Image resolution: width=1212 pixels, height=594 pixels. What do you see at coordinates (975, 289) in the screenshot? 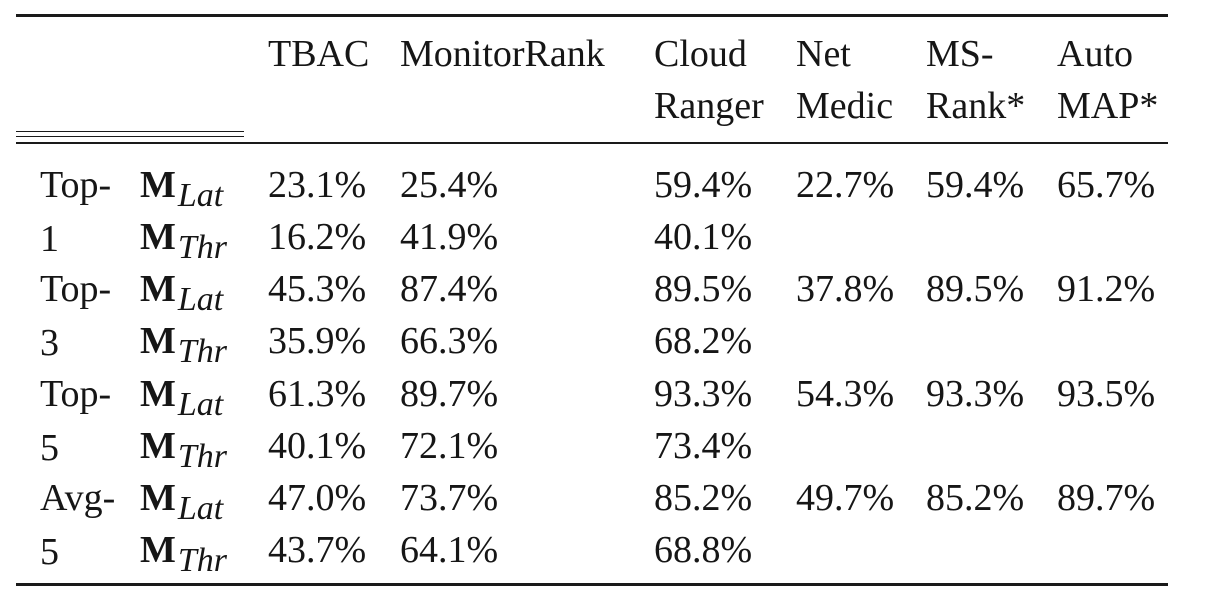
I see `cell-msrank: 89.5%` at bounding box center [975, 289].